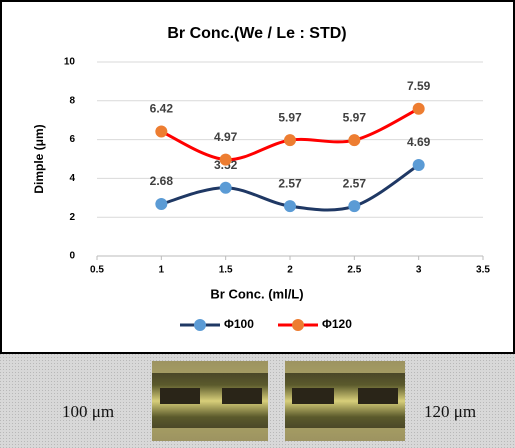  I want to click on y-tick-label: 2, so click(72, 217).